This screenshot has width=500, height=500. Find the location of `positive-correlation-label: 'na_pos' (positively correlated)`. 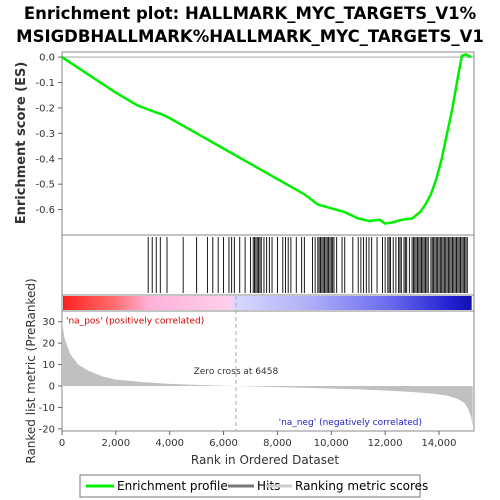

positive-correlation-label: 'na_pos' (positively correlated) is located at coordinates (135, 322).